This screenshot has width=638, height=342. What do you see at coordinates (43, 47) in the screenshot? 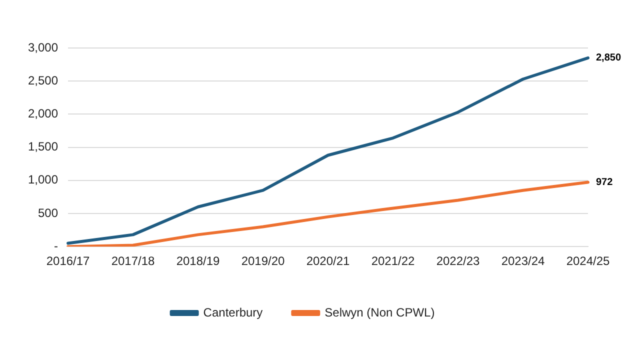
I see `y-tick-label: 3,000` at bounding box center [43, 47].